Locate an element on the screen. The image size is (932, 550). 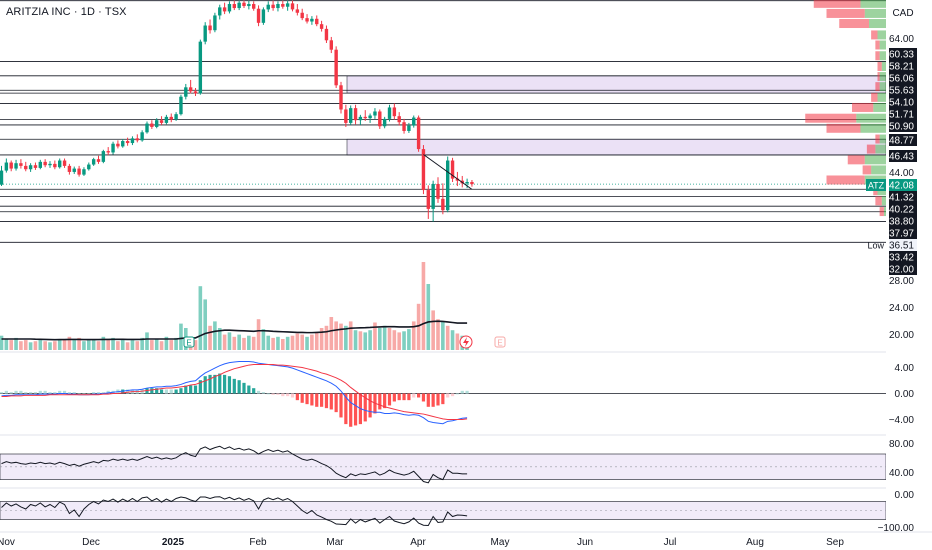
price-level-value: 51.71 is located at coordinates (901, 115).